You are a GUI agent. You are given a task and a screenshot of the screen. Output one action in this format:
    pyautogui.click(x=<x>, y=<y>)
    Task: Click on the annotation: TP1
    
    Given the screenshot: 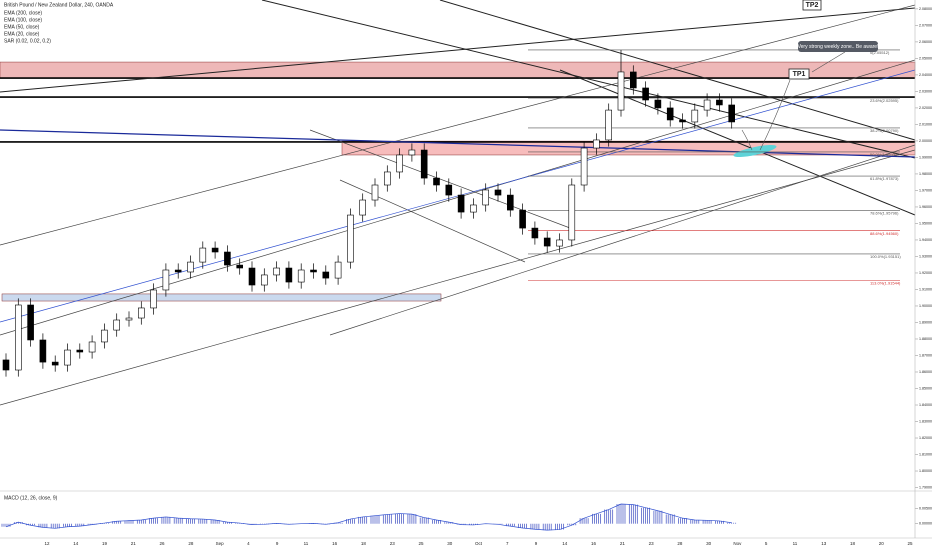 What is the action you would take?
    pyautogui.click(x=799, y=74)
    